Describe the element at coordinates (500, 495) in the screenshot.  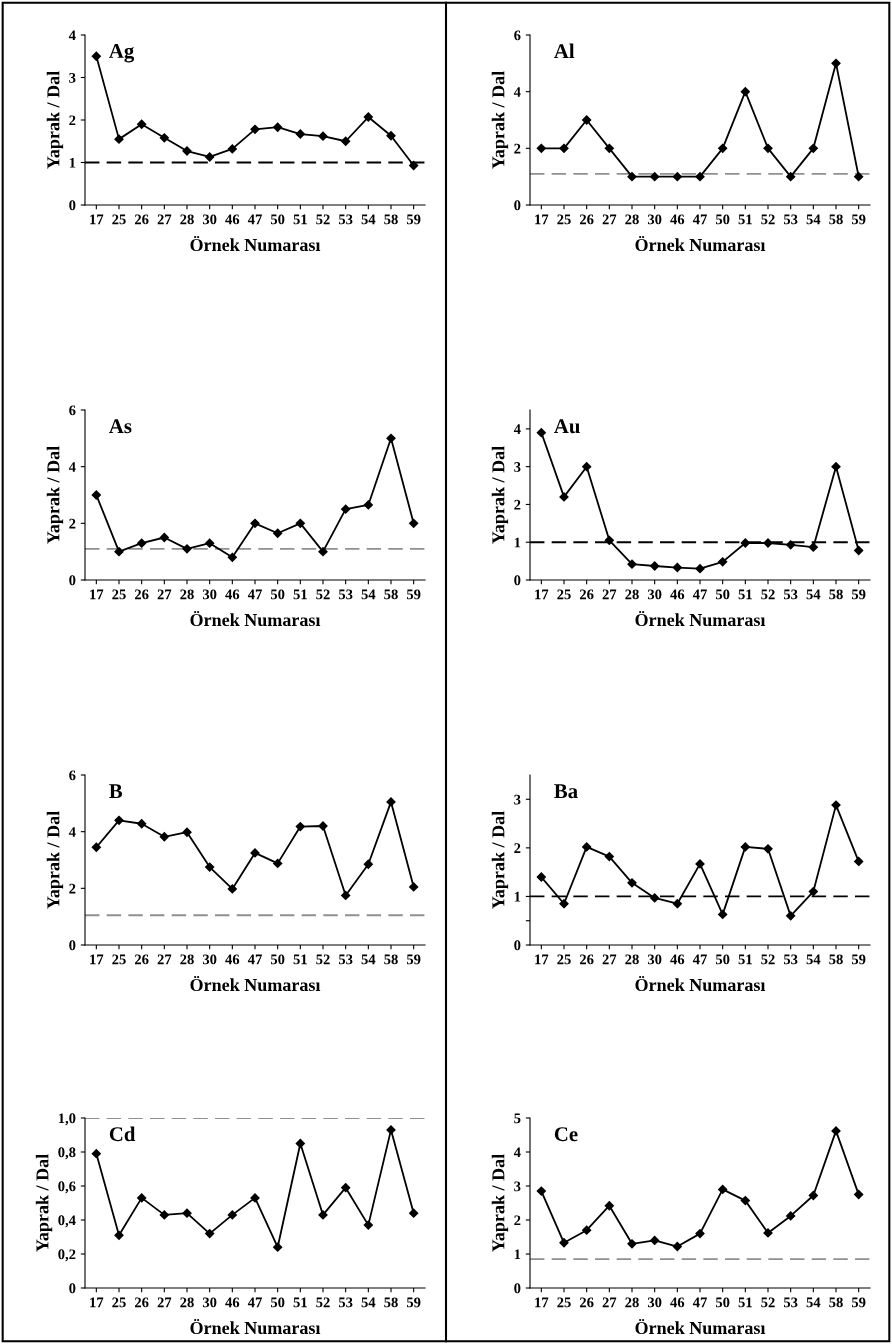
I see `y-axis-title: Yaprak / Dal` at that location.